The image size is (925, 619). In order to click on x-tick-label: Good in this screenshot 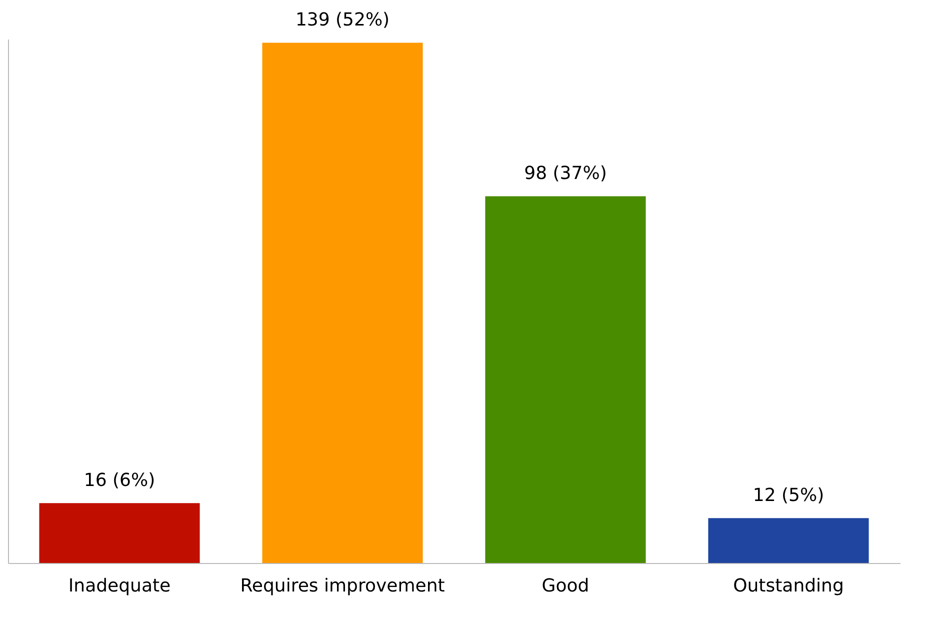, I will do `click(566, 586)`.